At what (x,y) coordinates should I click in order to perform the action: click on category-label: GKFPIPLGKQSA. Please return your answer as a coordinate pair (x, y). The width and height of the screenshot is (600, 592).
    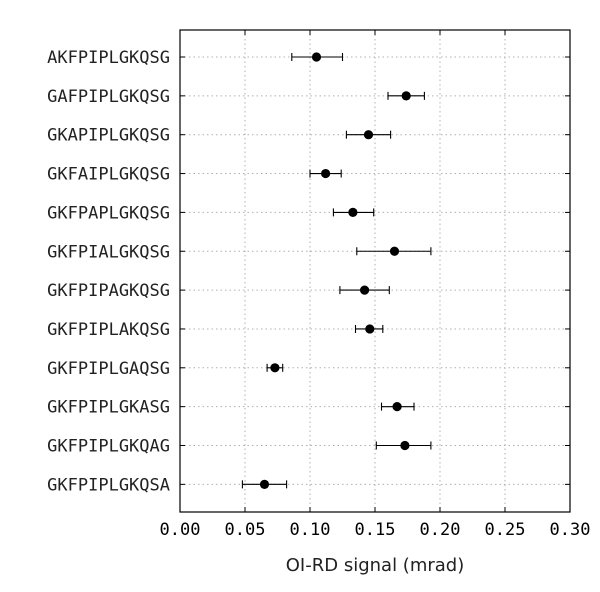
    Looking at the image, I should click on (108, 485).